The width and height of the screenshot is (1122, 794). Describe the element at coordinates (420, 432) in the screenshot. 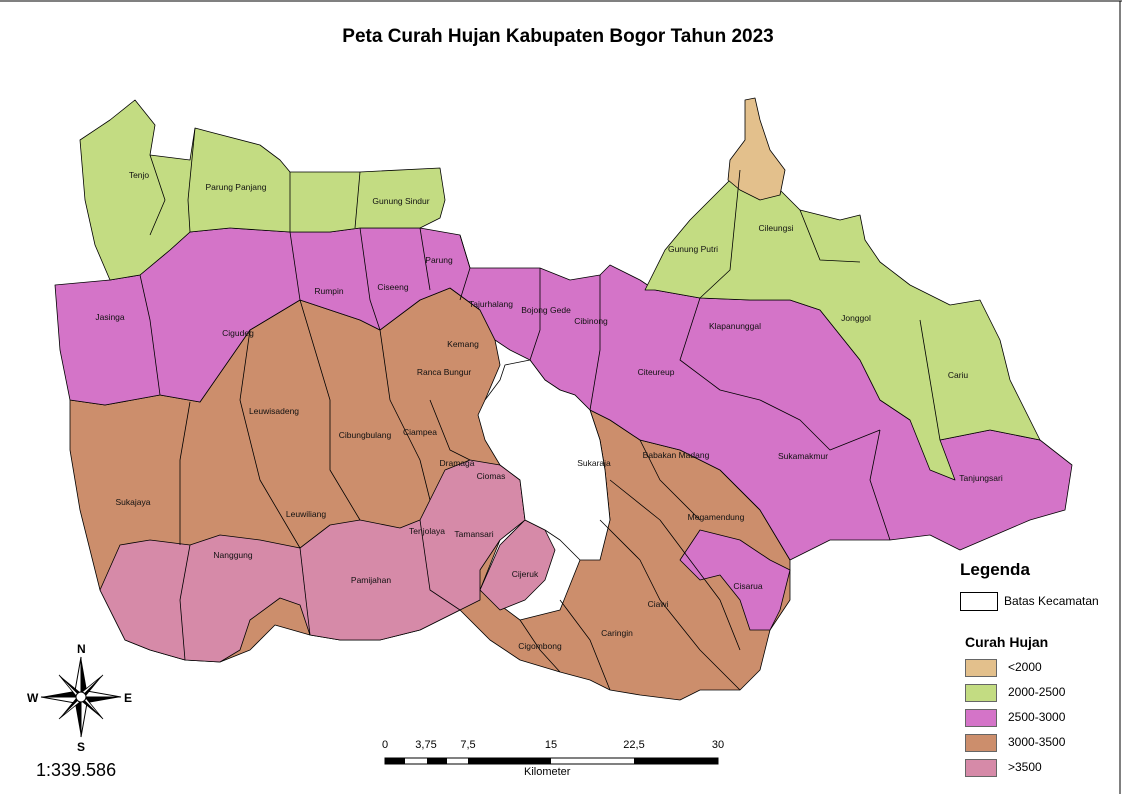

I see `label-ciampea: Ciampea` at that location.